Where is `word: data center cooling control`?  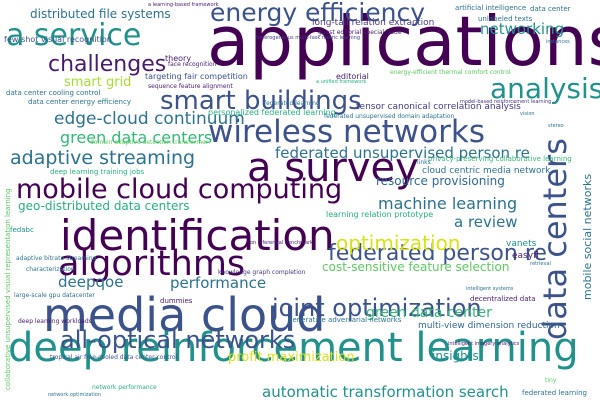
word: data center cooling control is located at coordinates (53, 93).